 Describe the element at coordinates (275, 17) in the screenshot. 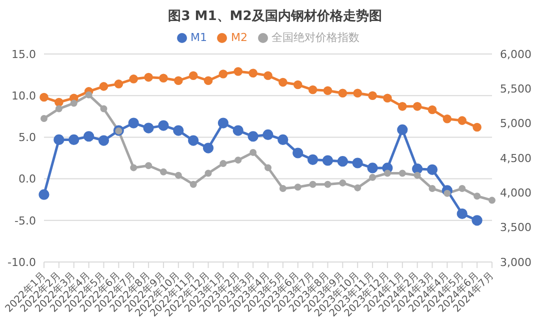

I see `chart-title: 图3 M1、M2及国内钢材价格走势图` at that location.